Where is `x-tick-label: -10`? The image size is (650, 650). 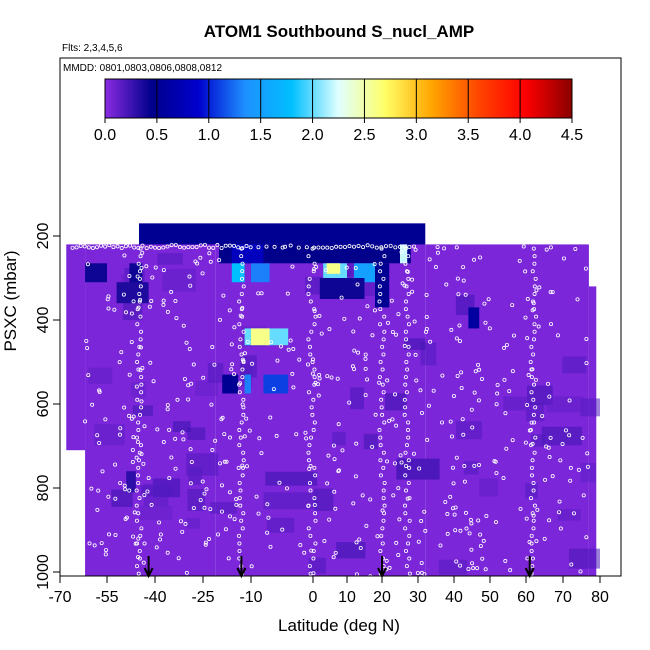 x-tick-label: -10 is located at coordinates (250, 597).